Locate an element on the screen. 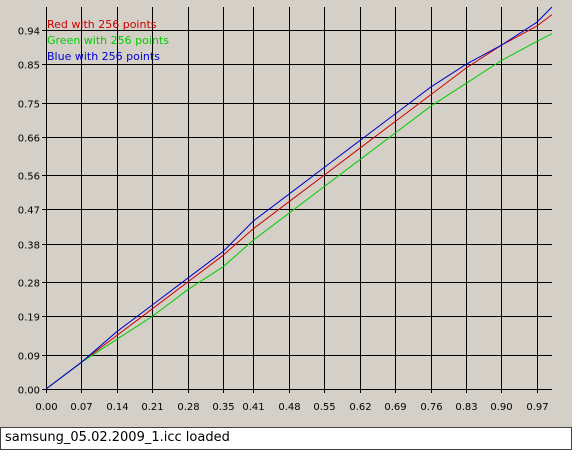  x-tick-label: 0.21 is located at coordinates (152, 407).